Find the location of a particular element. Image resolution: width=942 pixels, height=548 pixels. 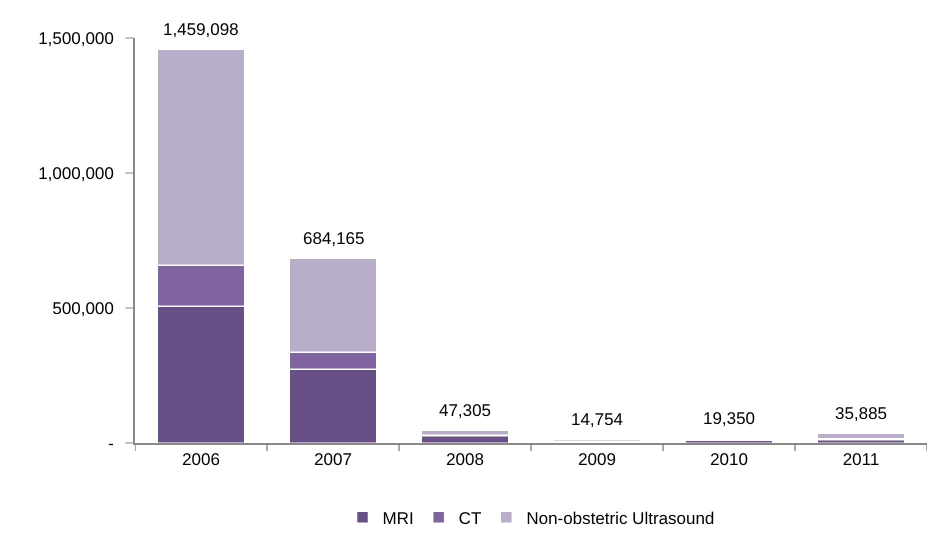

y-tick-label: 1,000,000 is located at coordinates (76, 173).